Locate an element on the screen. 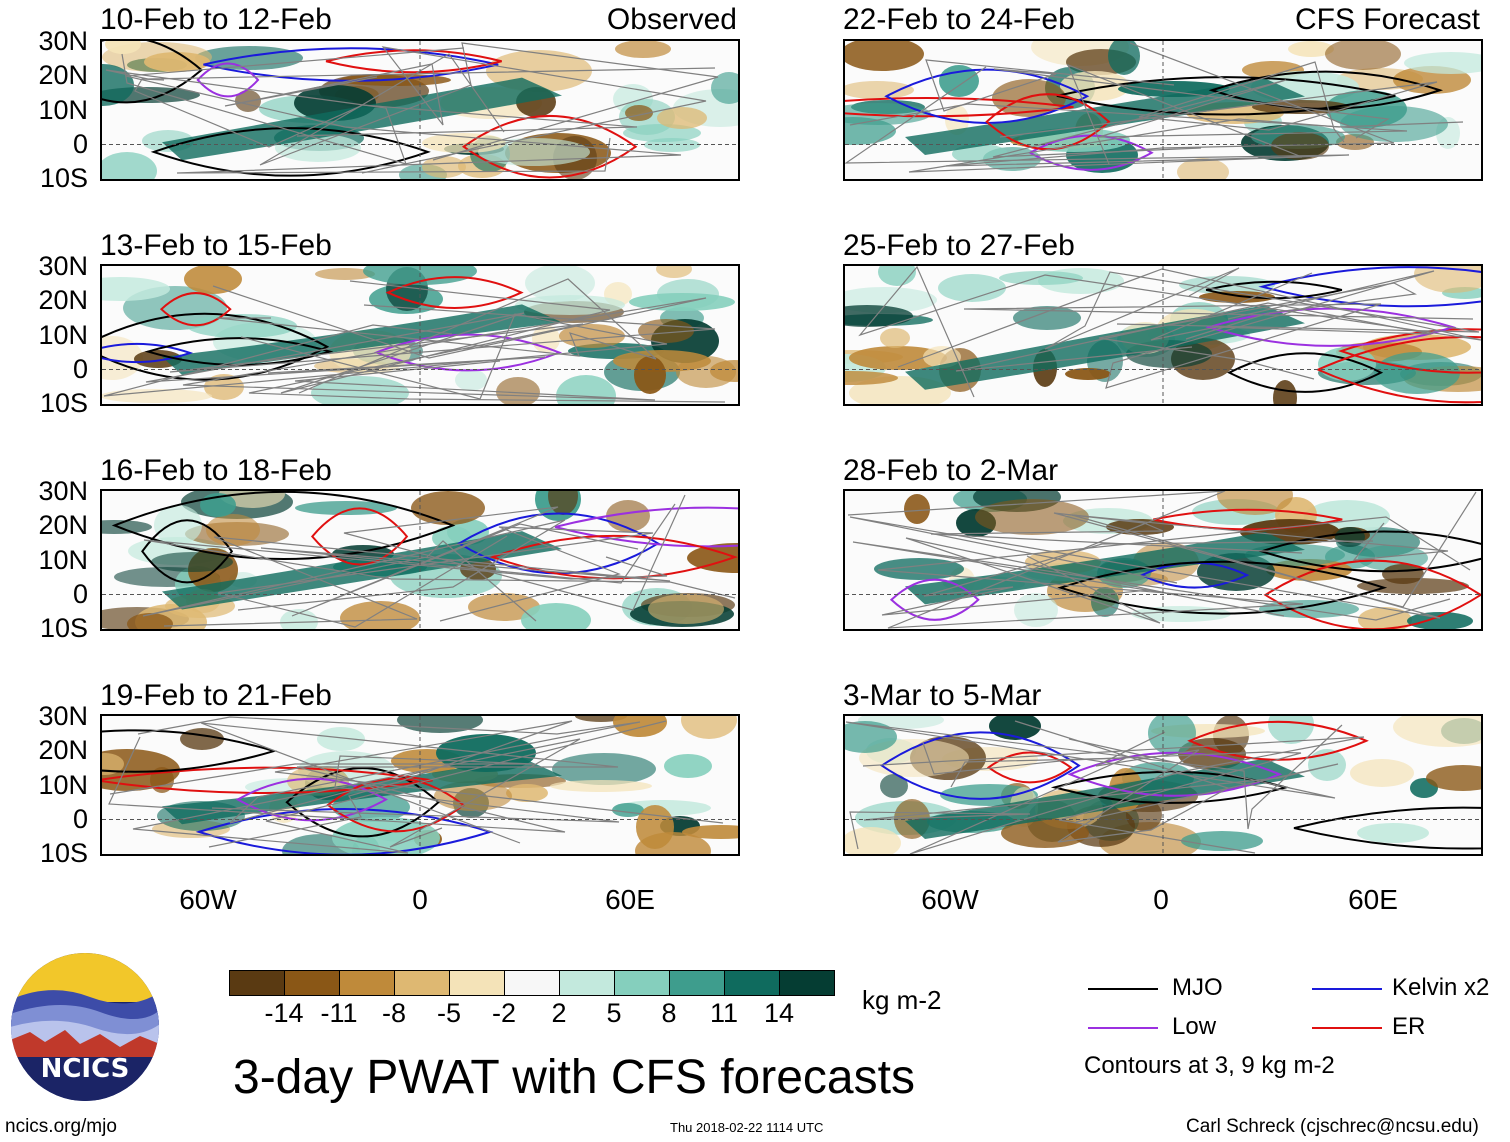 The width and height of the screenshot is (1510, 1142). legend-line-mjo is located at coordinates (1123, 989).